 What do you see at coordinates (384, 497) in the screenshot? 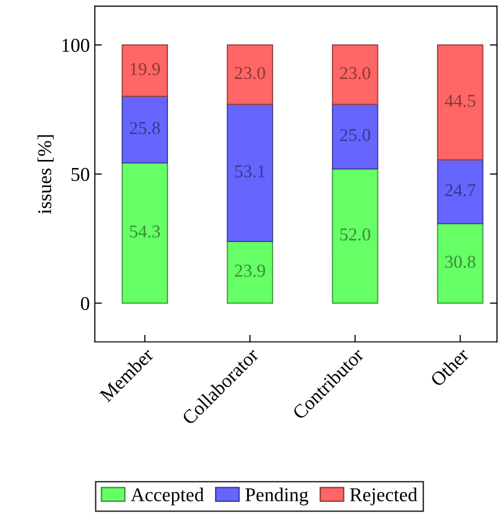
I see `legend-label: Rejected` at bounding box center [384, 497].